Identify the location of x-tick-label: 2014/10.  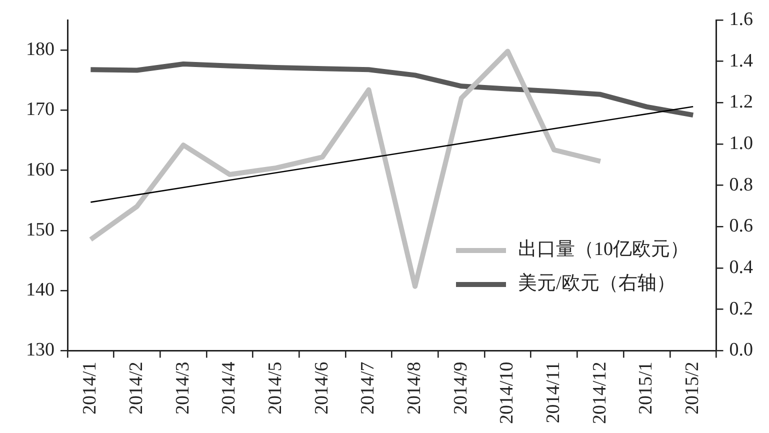
(507, 393).